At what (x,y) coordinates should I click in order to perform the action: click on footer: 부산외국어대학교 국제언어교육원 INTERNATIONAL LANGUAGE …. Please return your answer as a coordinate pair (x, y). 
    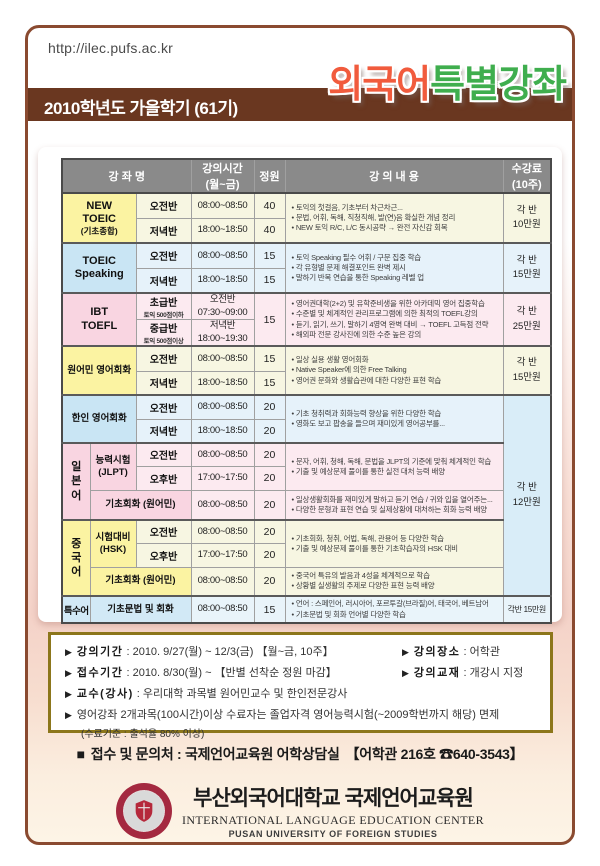
    Looking at the image, I should click on (300, 810).